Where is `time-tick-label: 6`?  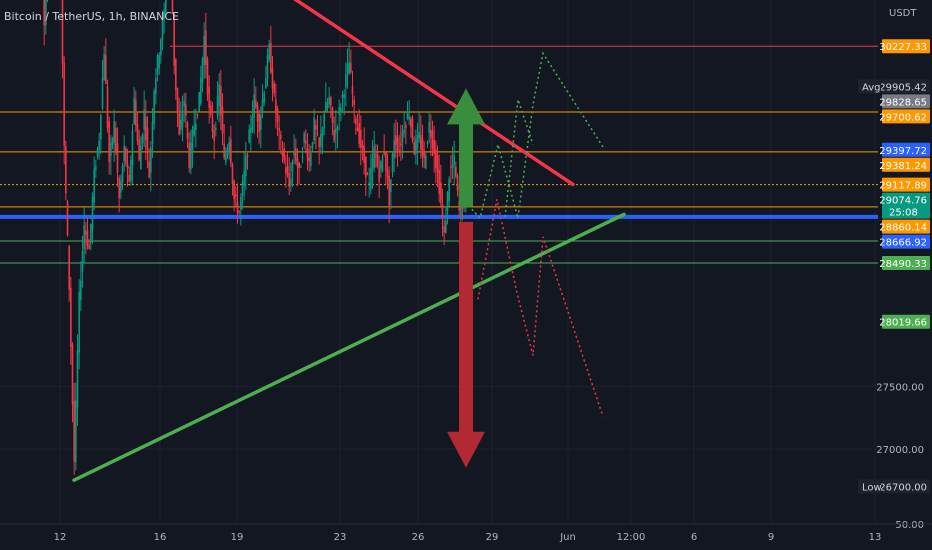 time-tick-label: 6 is located at coordinates (694, 537).